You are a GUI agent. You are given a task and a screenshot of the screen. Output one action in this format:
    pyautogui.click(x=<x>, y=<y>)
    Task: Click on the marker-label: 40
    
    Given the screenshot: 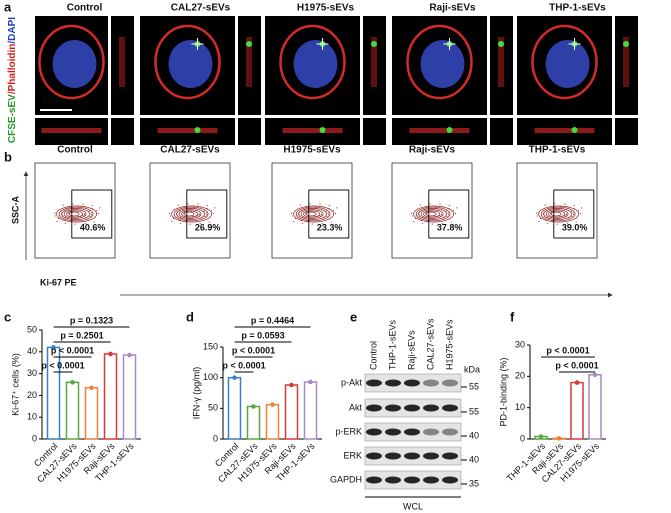 What is the action you would take?
    pyautogui.click(x=474, y=435)
    